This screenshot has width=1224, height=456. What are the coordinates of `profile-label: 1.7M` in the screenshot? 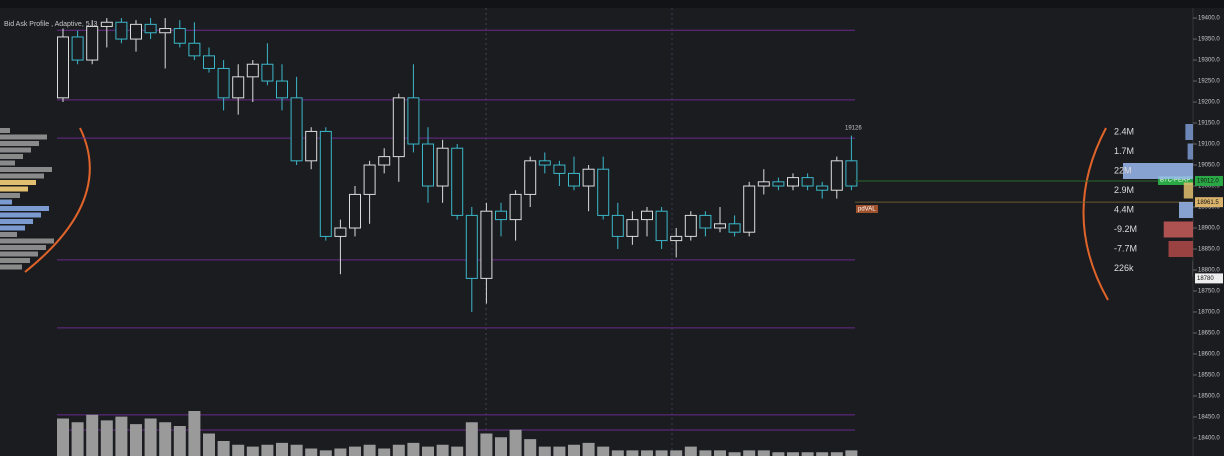 It's located at (1124, 151).